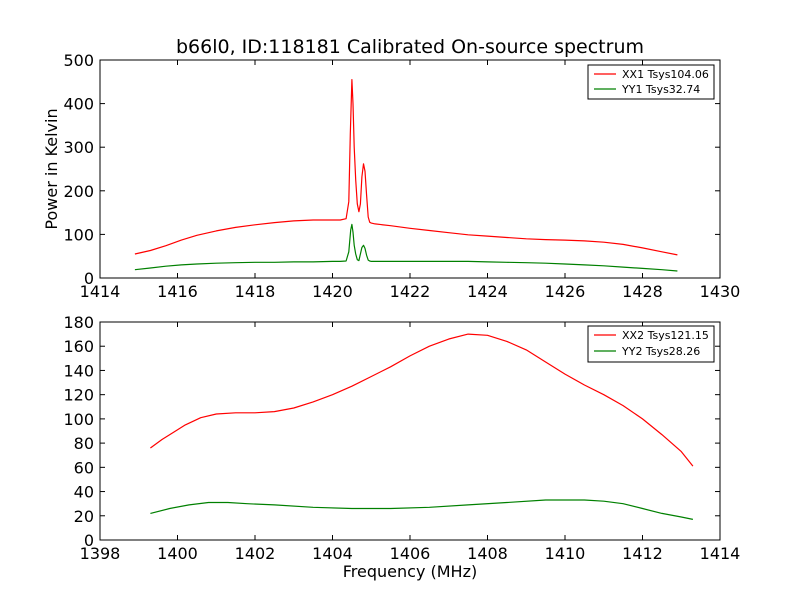  I want to click on top-y-tick-label: 400, so click(78, 104).